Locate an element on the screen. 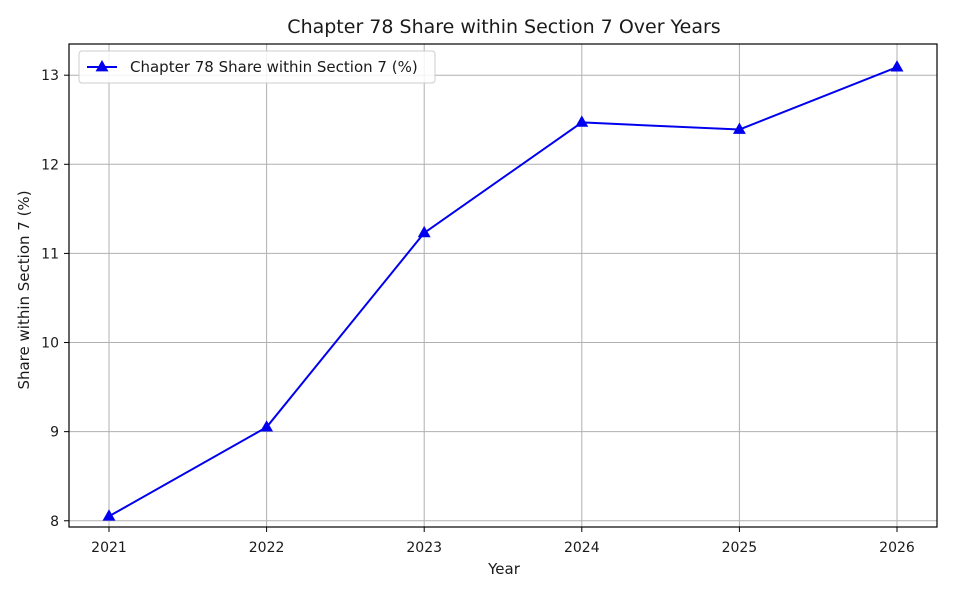 This screenshot has width=960, height=596. legend-box is located at coordinates (257, 67).